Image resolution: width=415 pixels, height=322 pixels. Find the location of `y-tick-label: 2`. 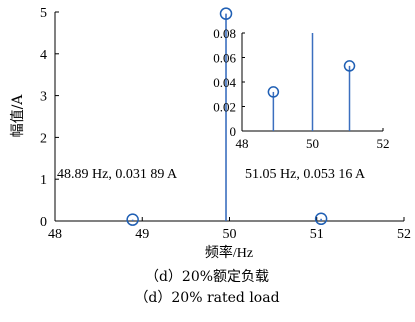

y-tick-label: 2 is located at coordinates (43, 138).